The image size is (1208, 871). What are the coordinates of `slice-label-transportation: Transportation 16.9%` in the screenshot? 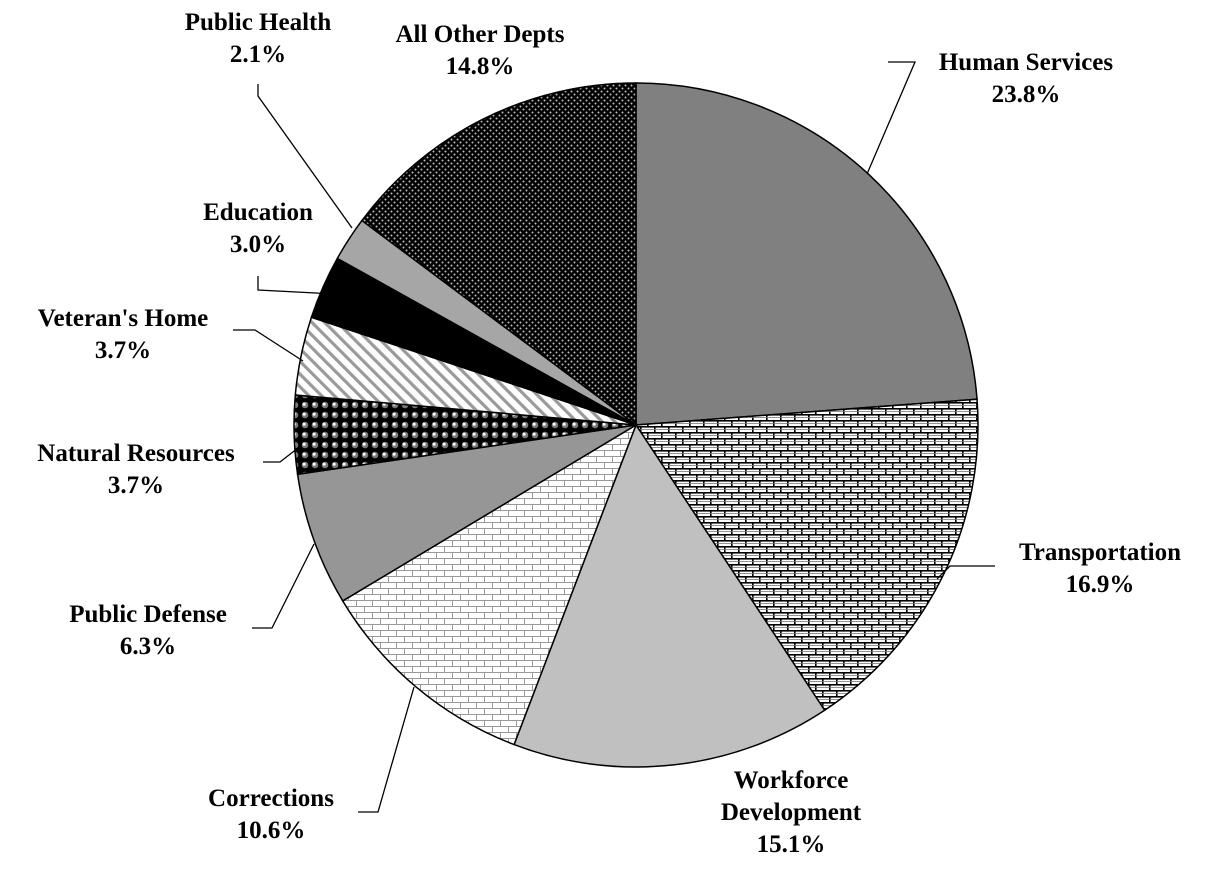 It's located at (1100, 568).